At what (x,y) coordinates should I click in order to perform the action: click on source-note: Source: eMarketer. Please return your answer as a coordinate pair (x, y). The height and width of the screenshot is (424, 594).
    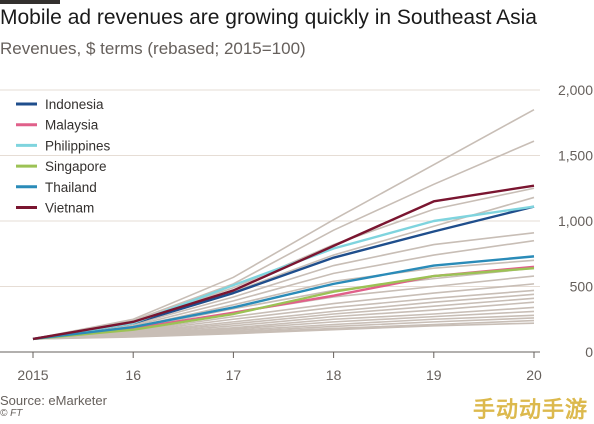
    Looking at the image, I should click on (53, 400).